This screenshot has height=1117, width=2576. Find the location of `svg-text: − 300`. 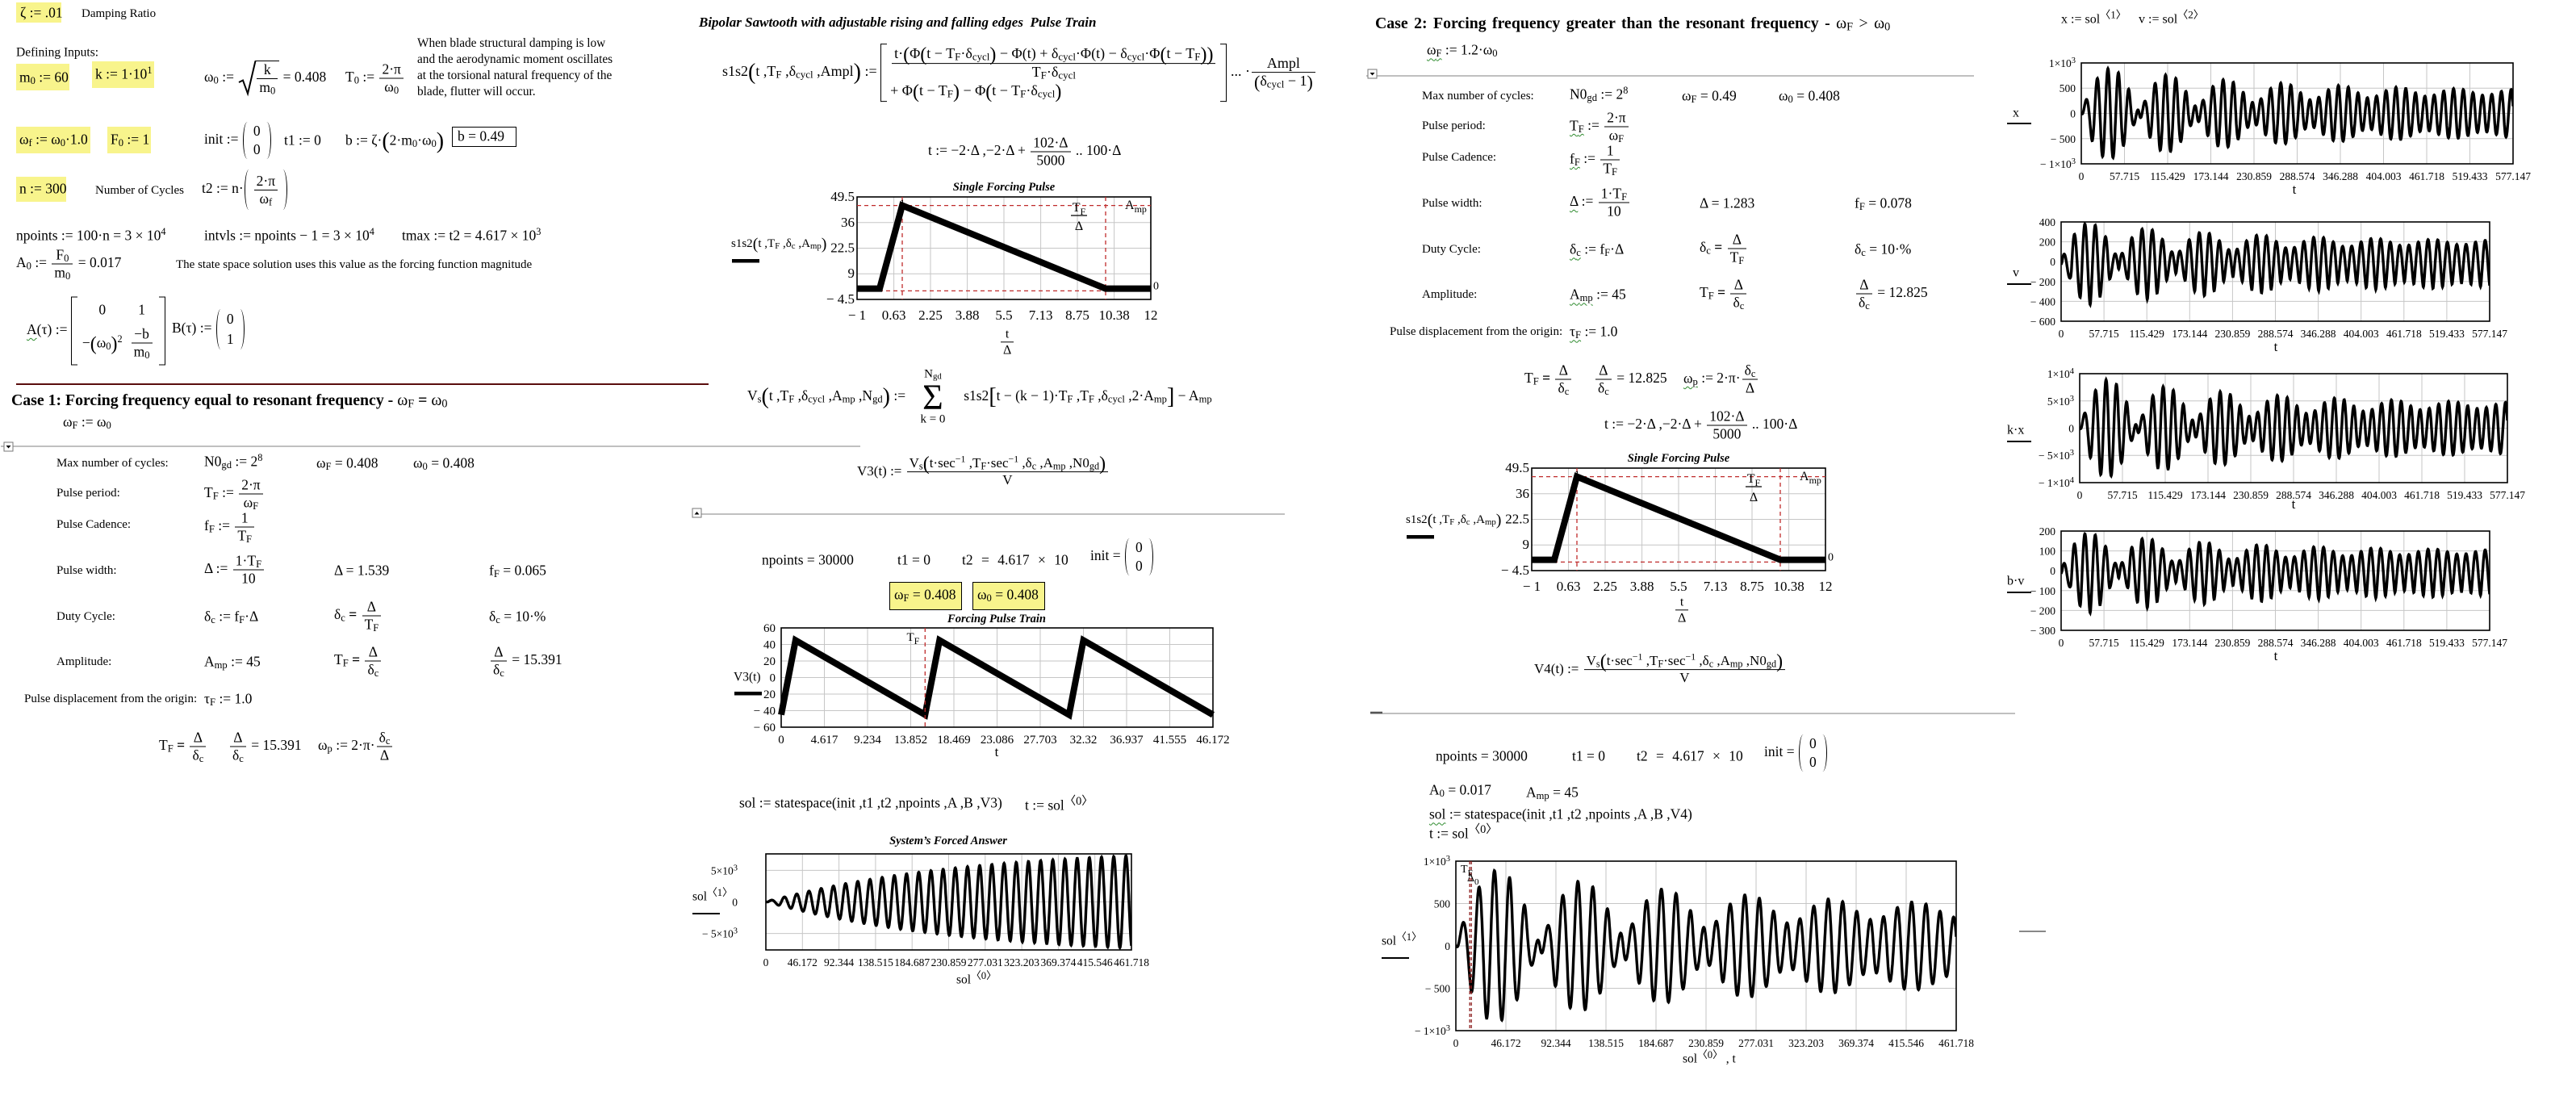

svg-text: − 300 is located at coordinates (2042, 631).